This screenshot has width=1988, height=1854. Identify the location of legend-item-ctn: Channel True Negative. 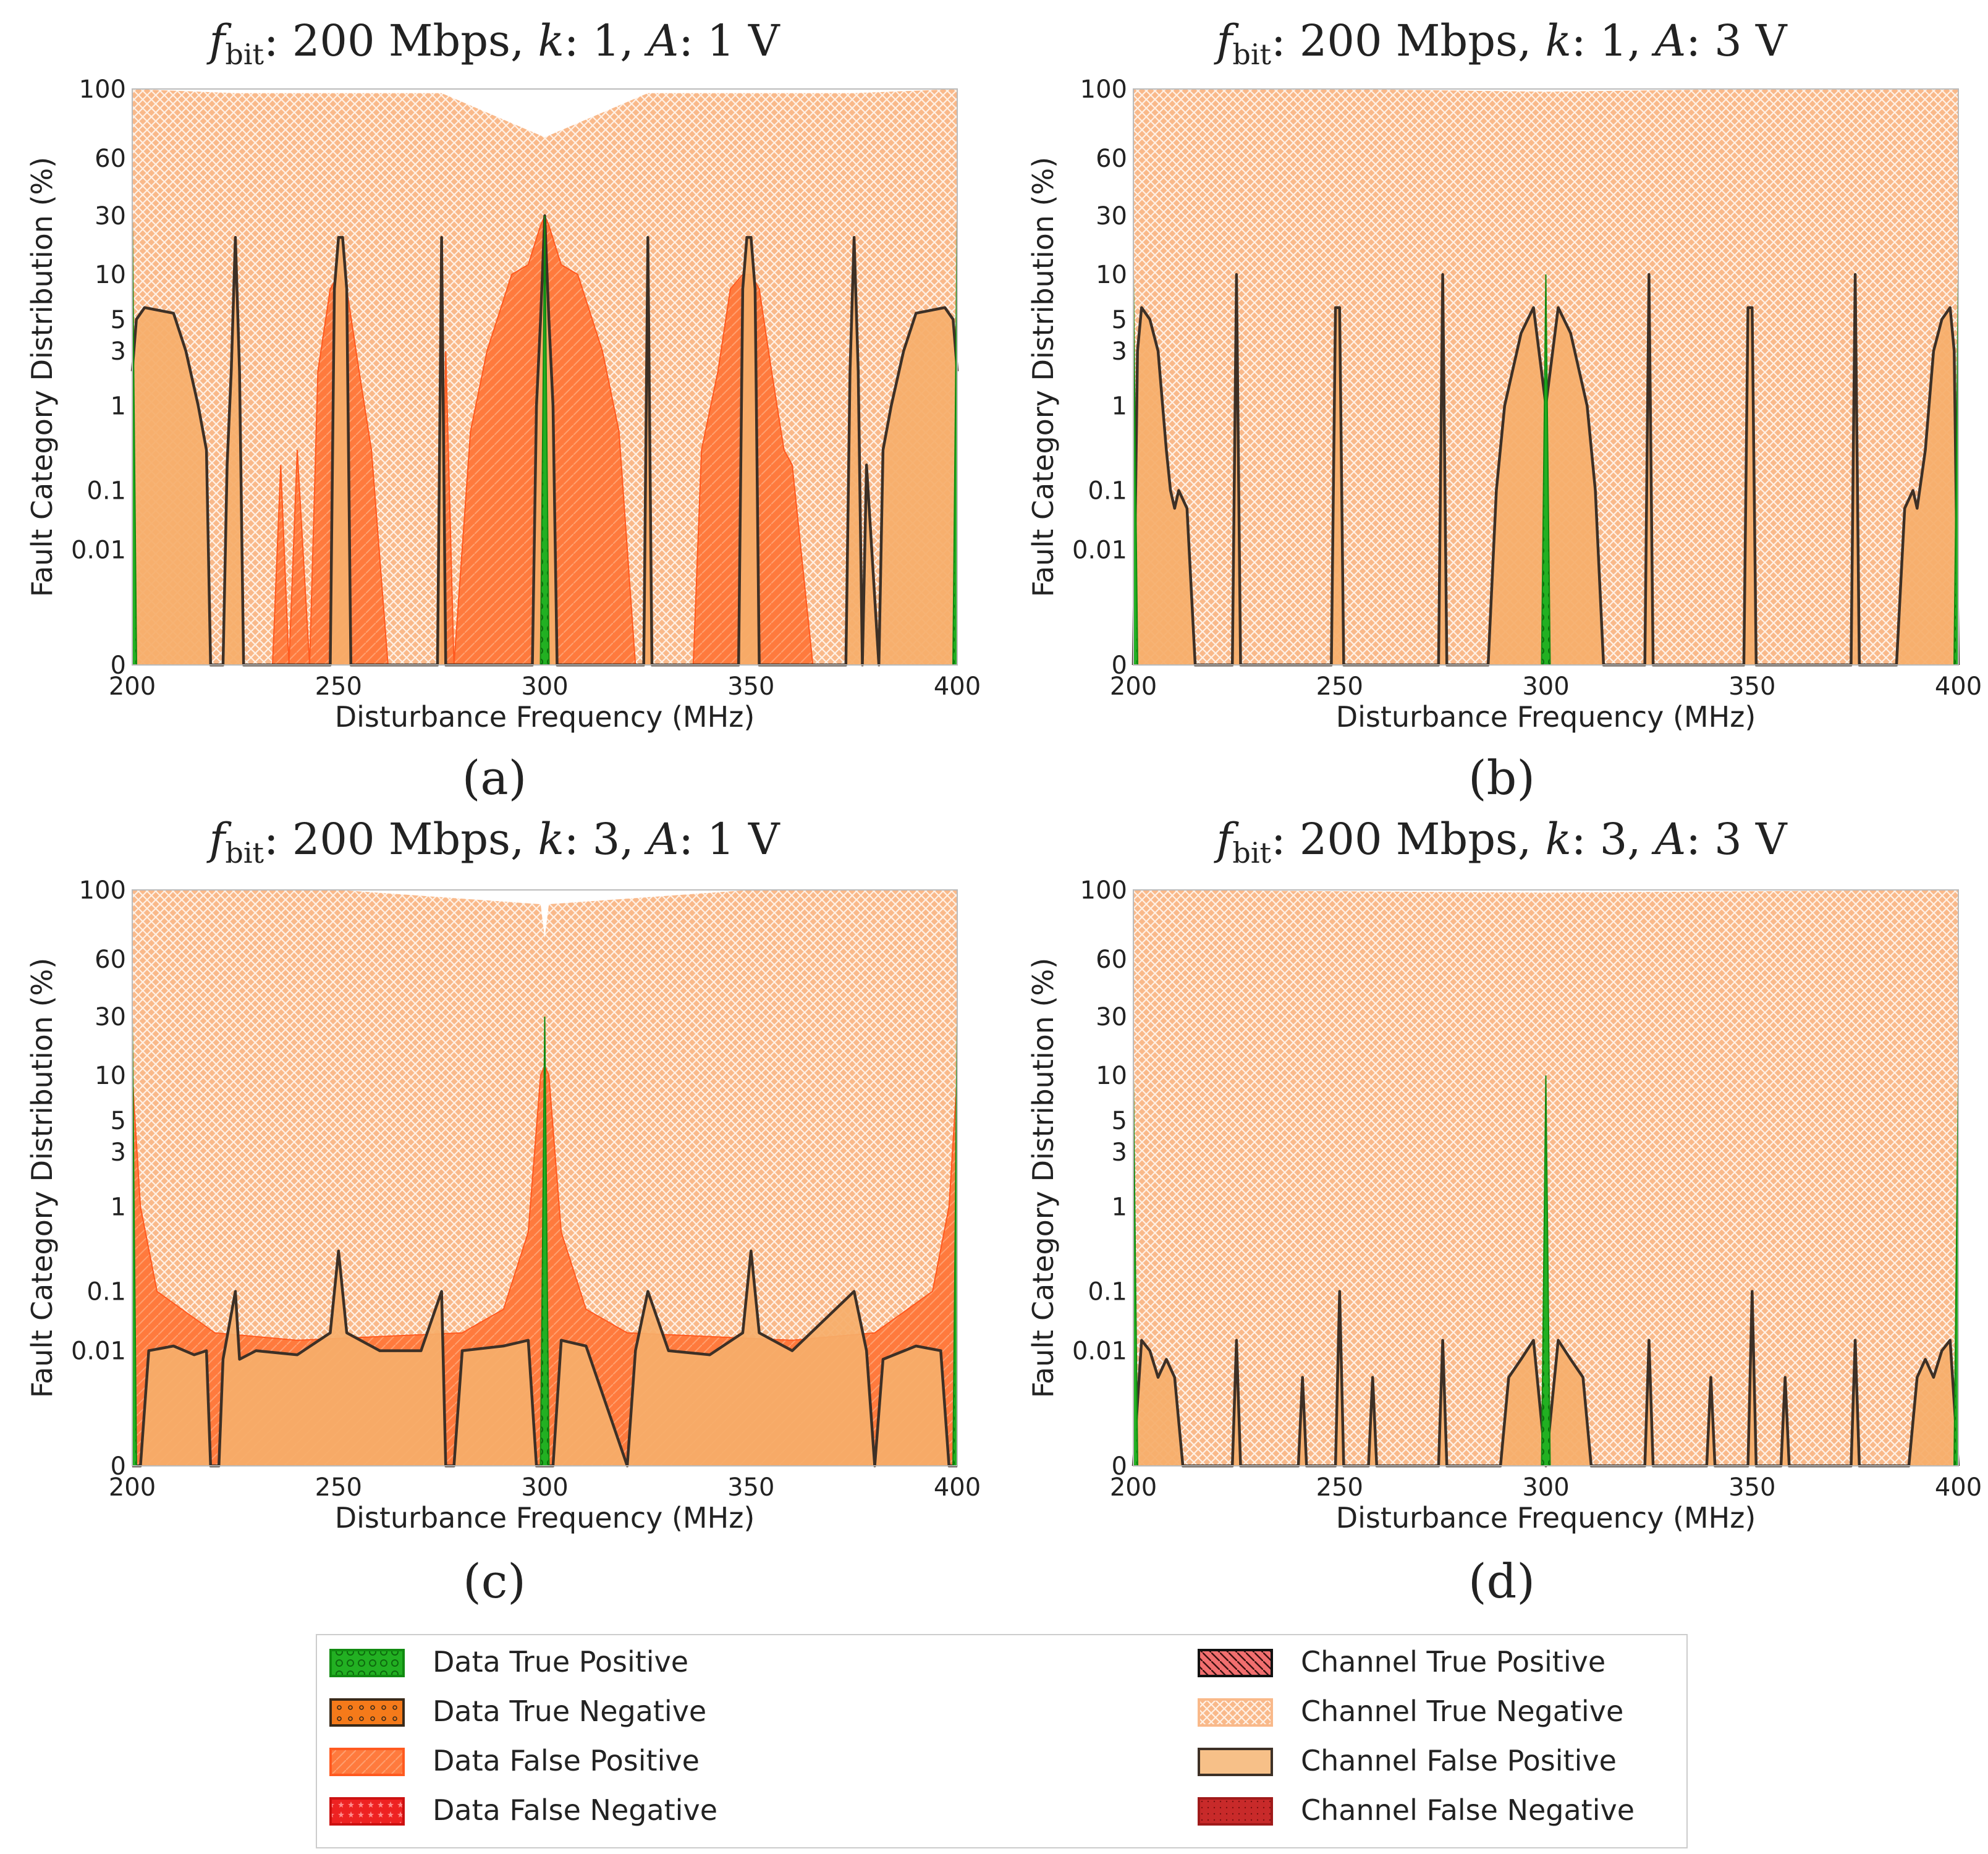
(1410, 1711).